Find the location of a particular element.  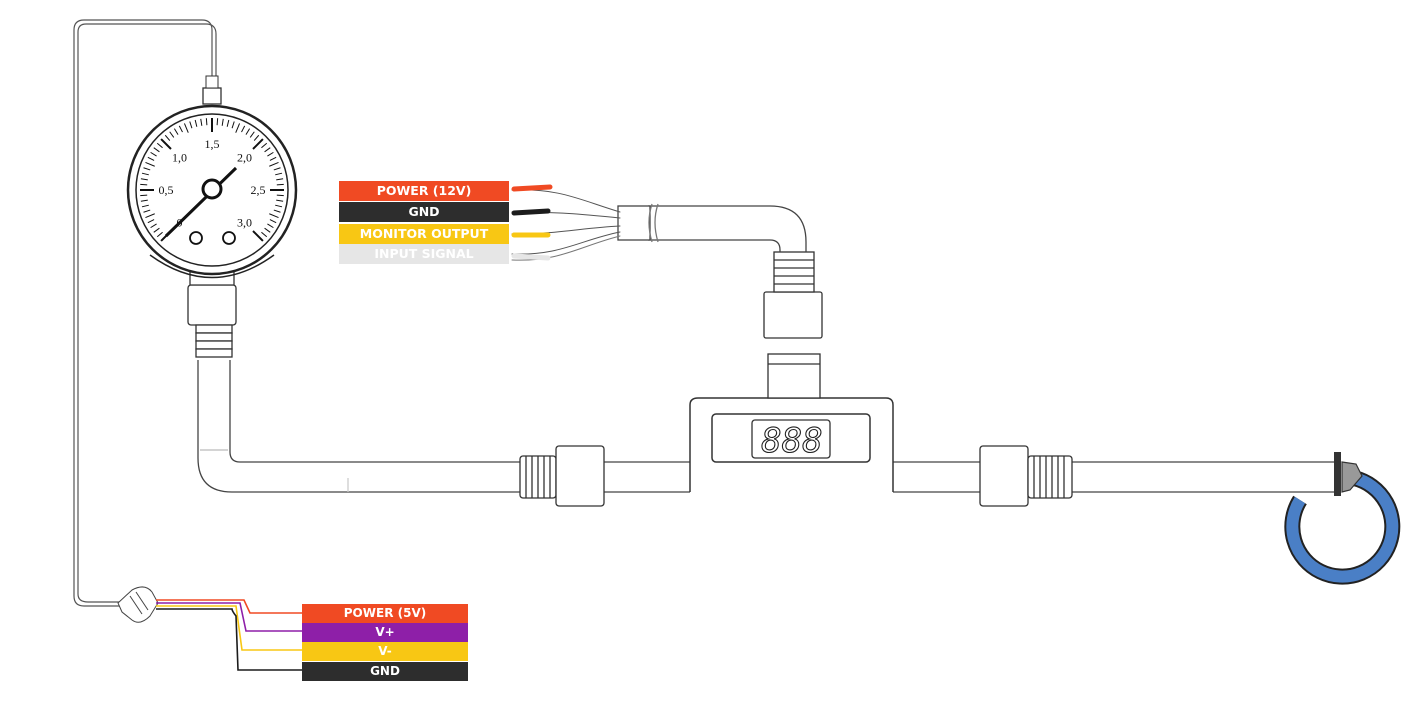

gauge-stem-fitting is located at coordinates (212, 314).